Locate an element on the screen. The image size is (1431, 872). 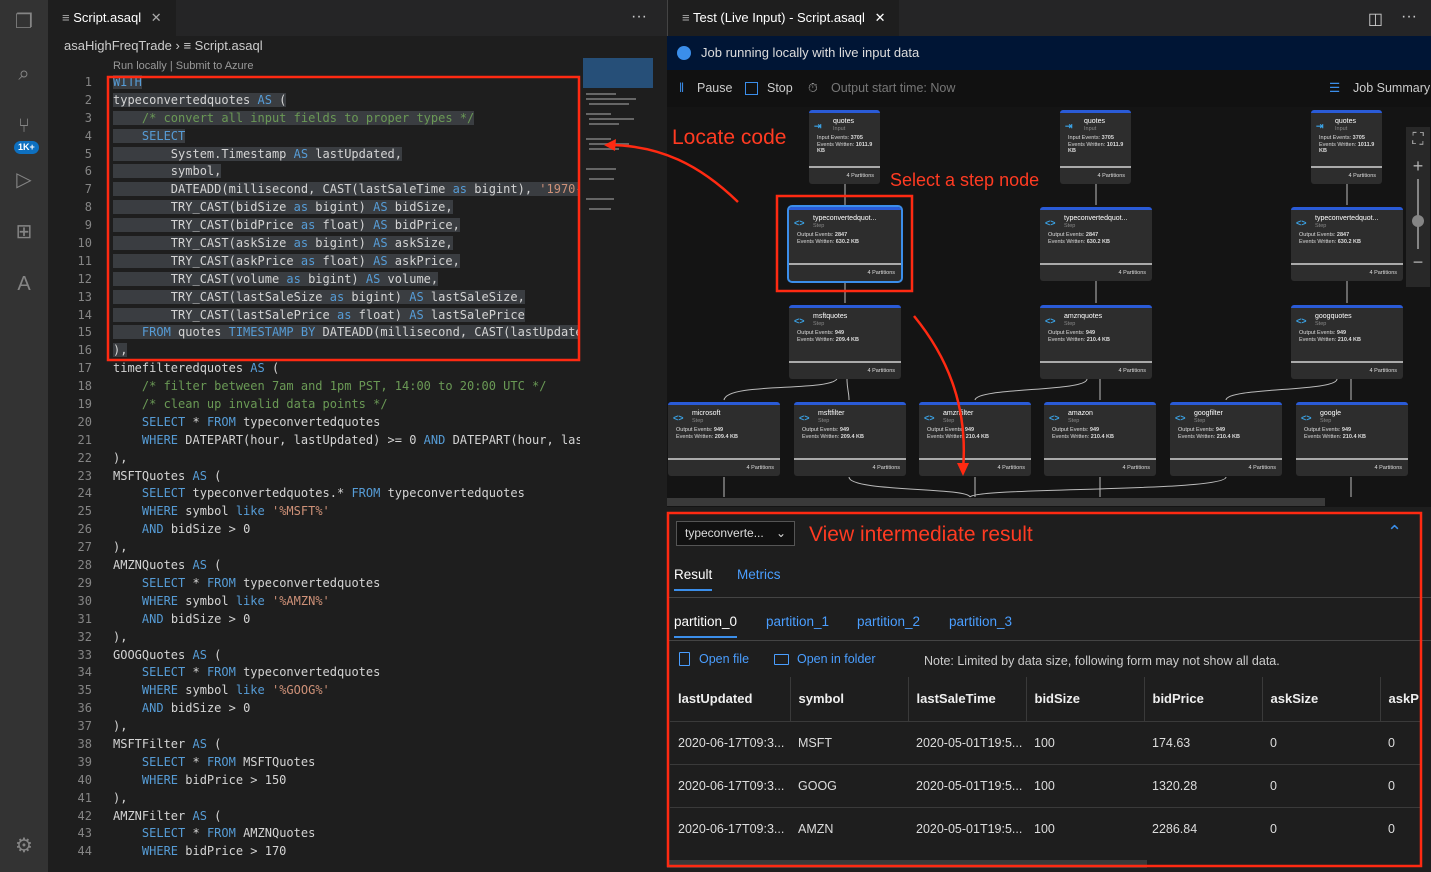
step-dropdown: typeconverte... ⌄ is located at coordinates (735, 533).